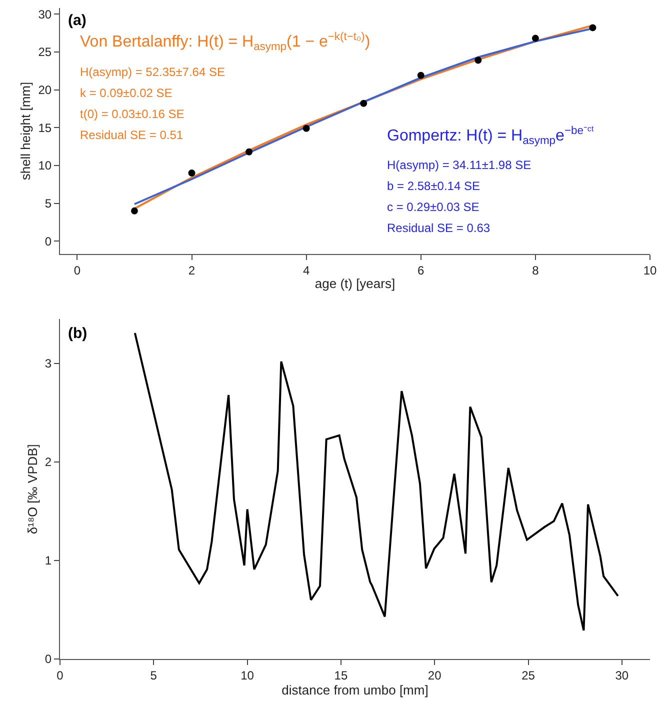 Image resolution: width=670 pixels, height=704 pixels. What do you see at coordinates (421, 270) in the screenshot?
I see `x-tick-label: 6` at bounding box center [421, 270].